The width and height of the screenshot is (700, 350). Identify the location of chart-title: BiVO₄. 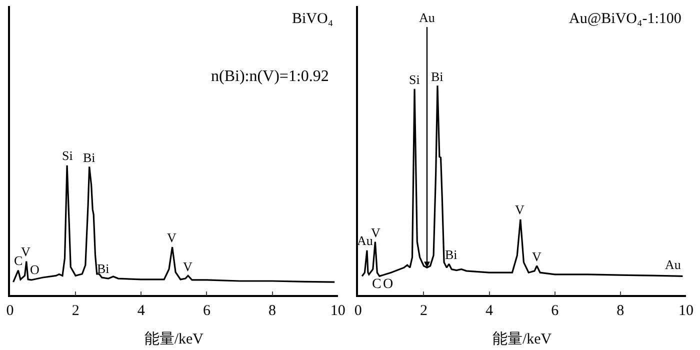
(313, 19).